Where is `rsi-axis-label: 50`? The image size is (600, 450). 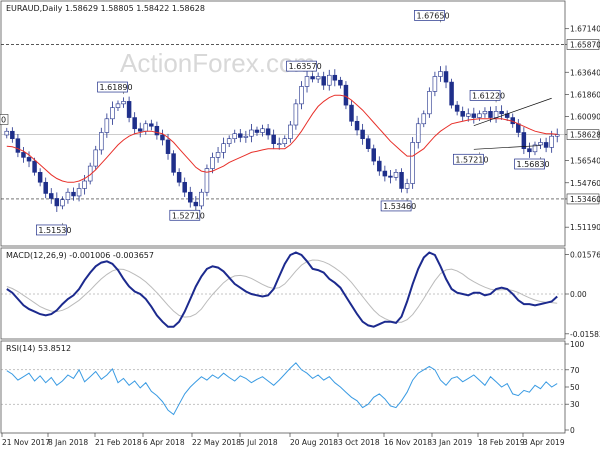
rsi-axis-label: 50 is located at coordinates (575, 387).